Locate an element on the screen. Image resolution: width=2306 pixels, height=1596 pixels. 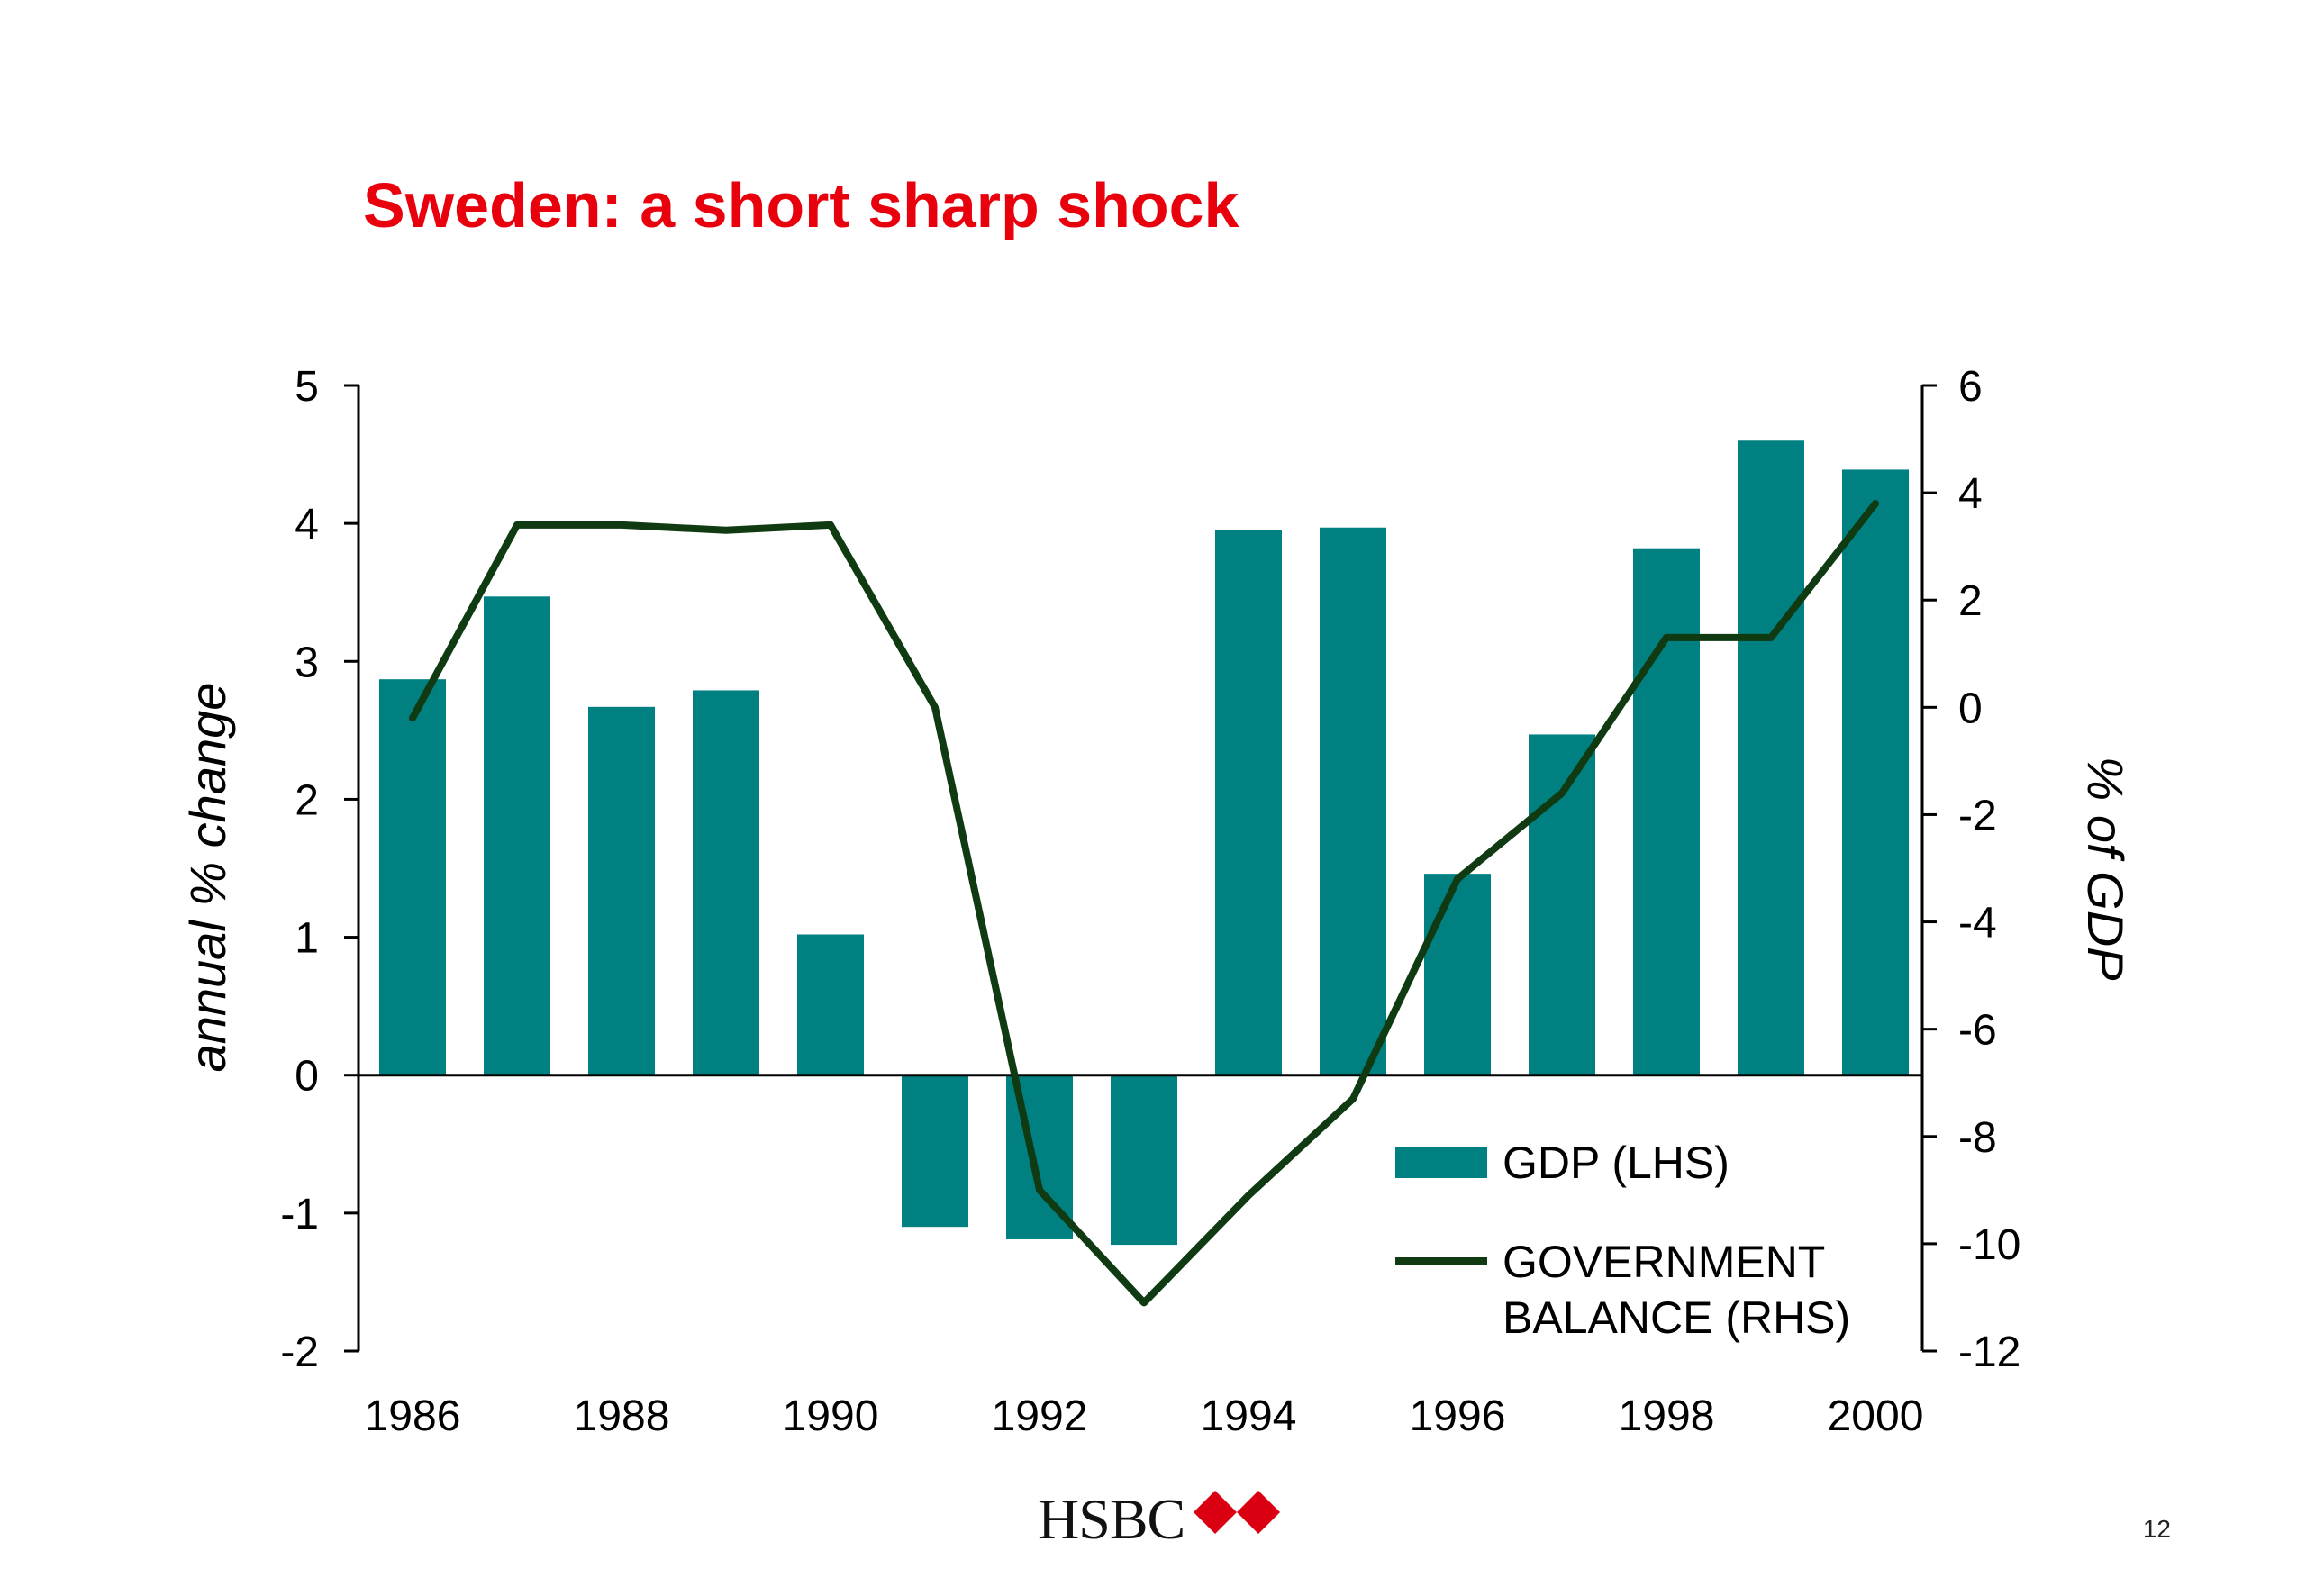
bar-gdp-1995 is located at coordinates (1353, 801).